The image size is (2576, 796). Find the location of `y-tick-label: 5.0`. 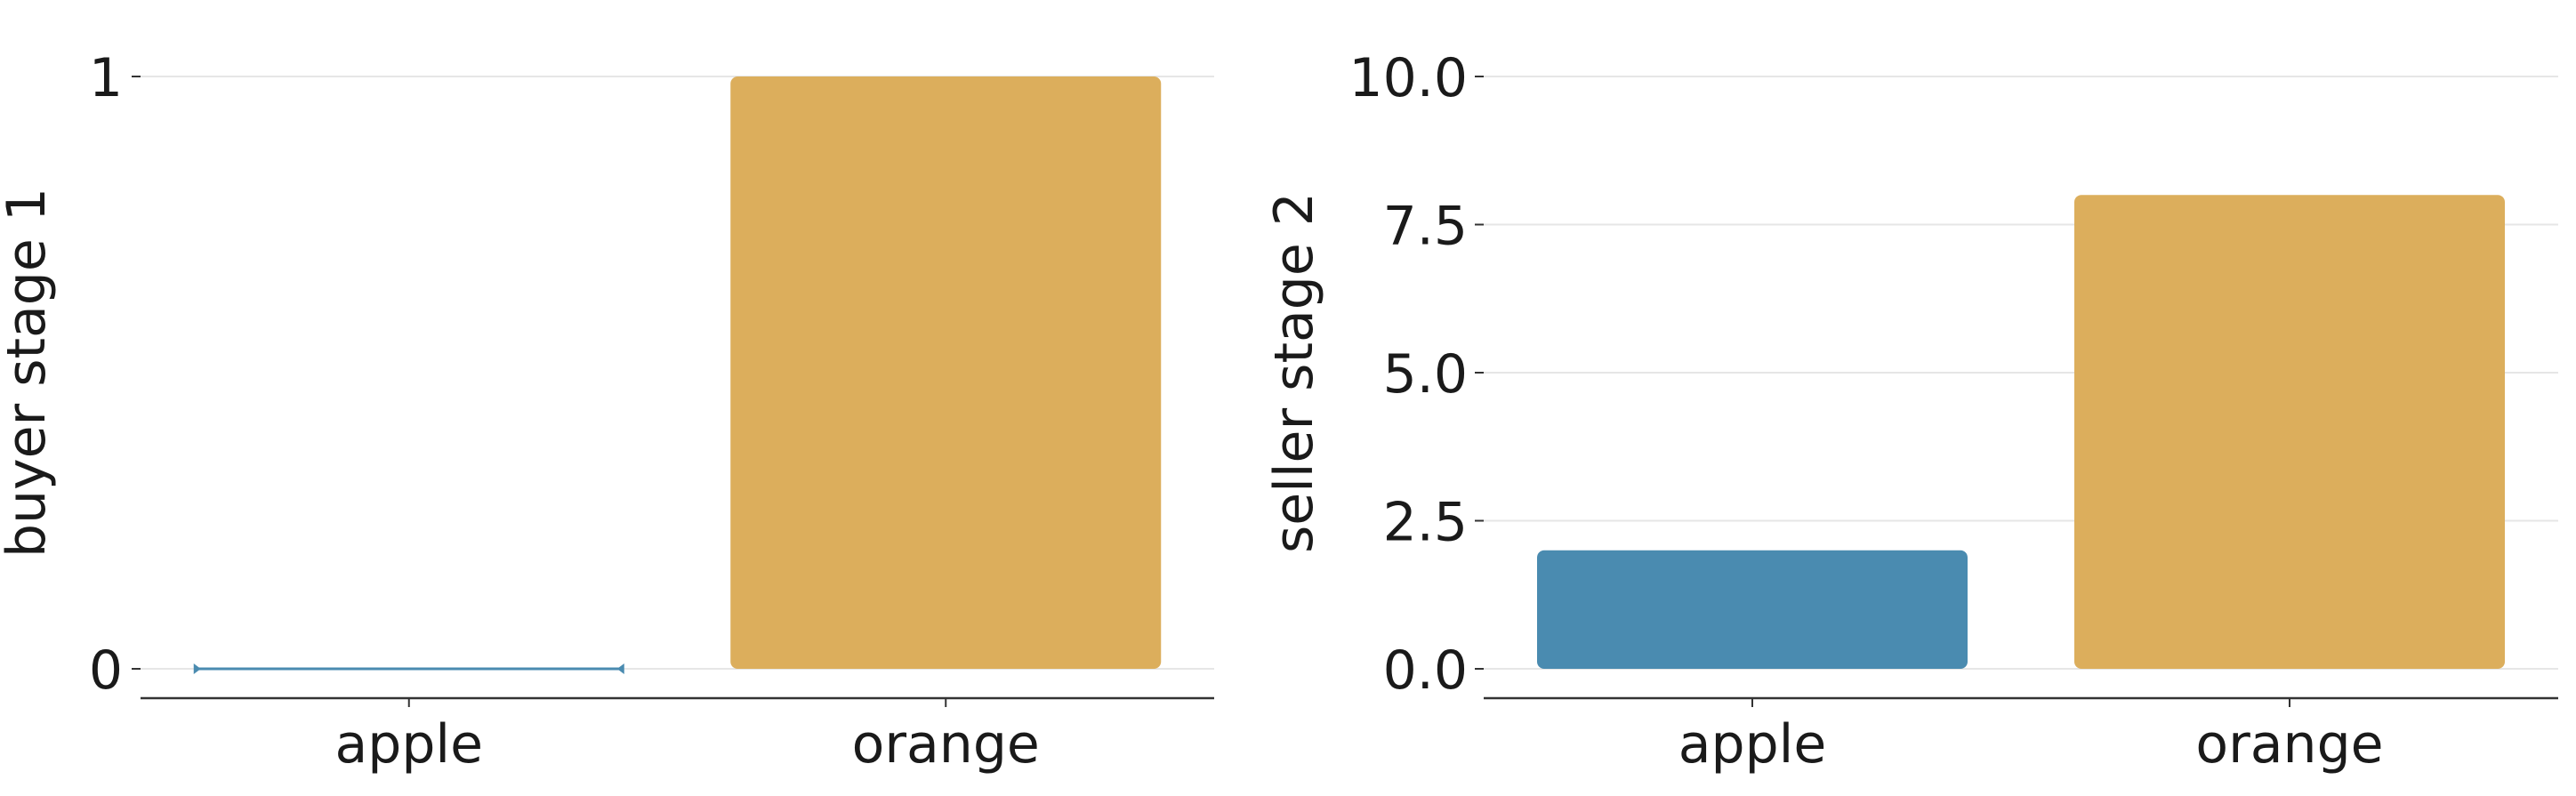

y-tick-label: 5.0 is located at coordinates (1425, 374).